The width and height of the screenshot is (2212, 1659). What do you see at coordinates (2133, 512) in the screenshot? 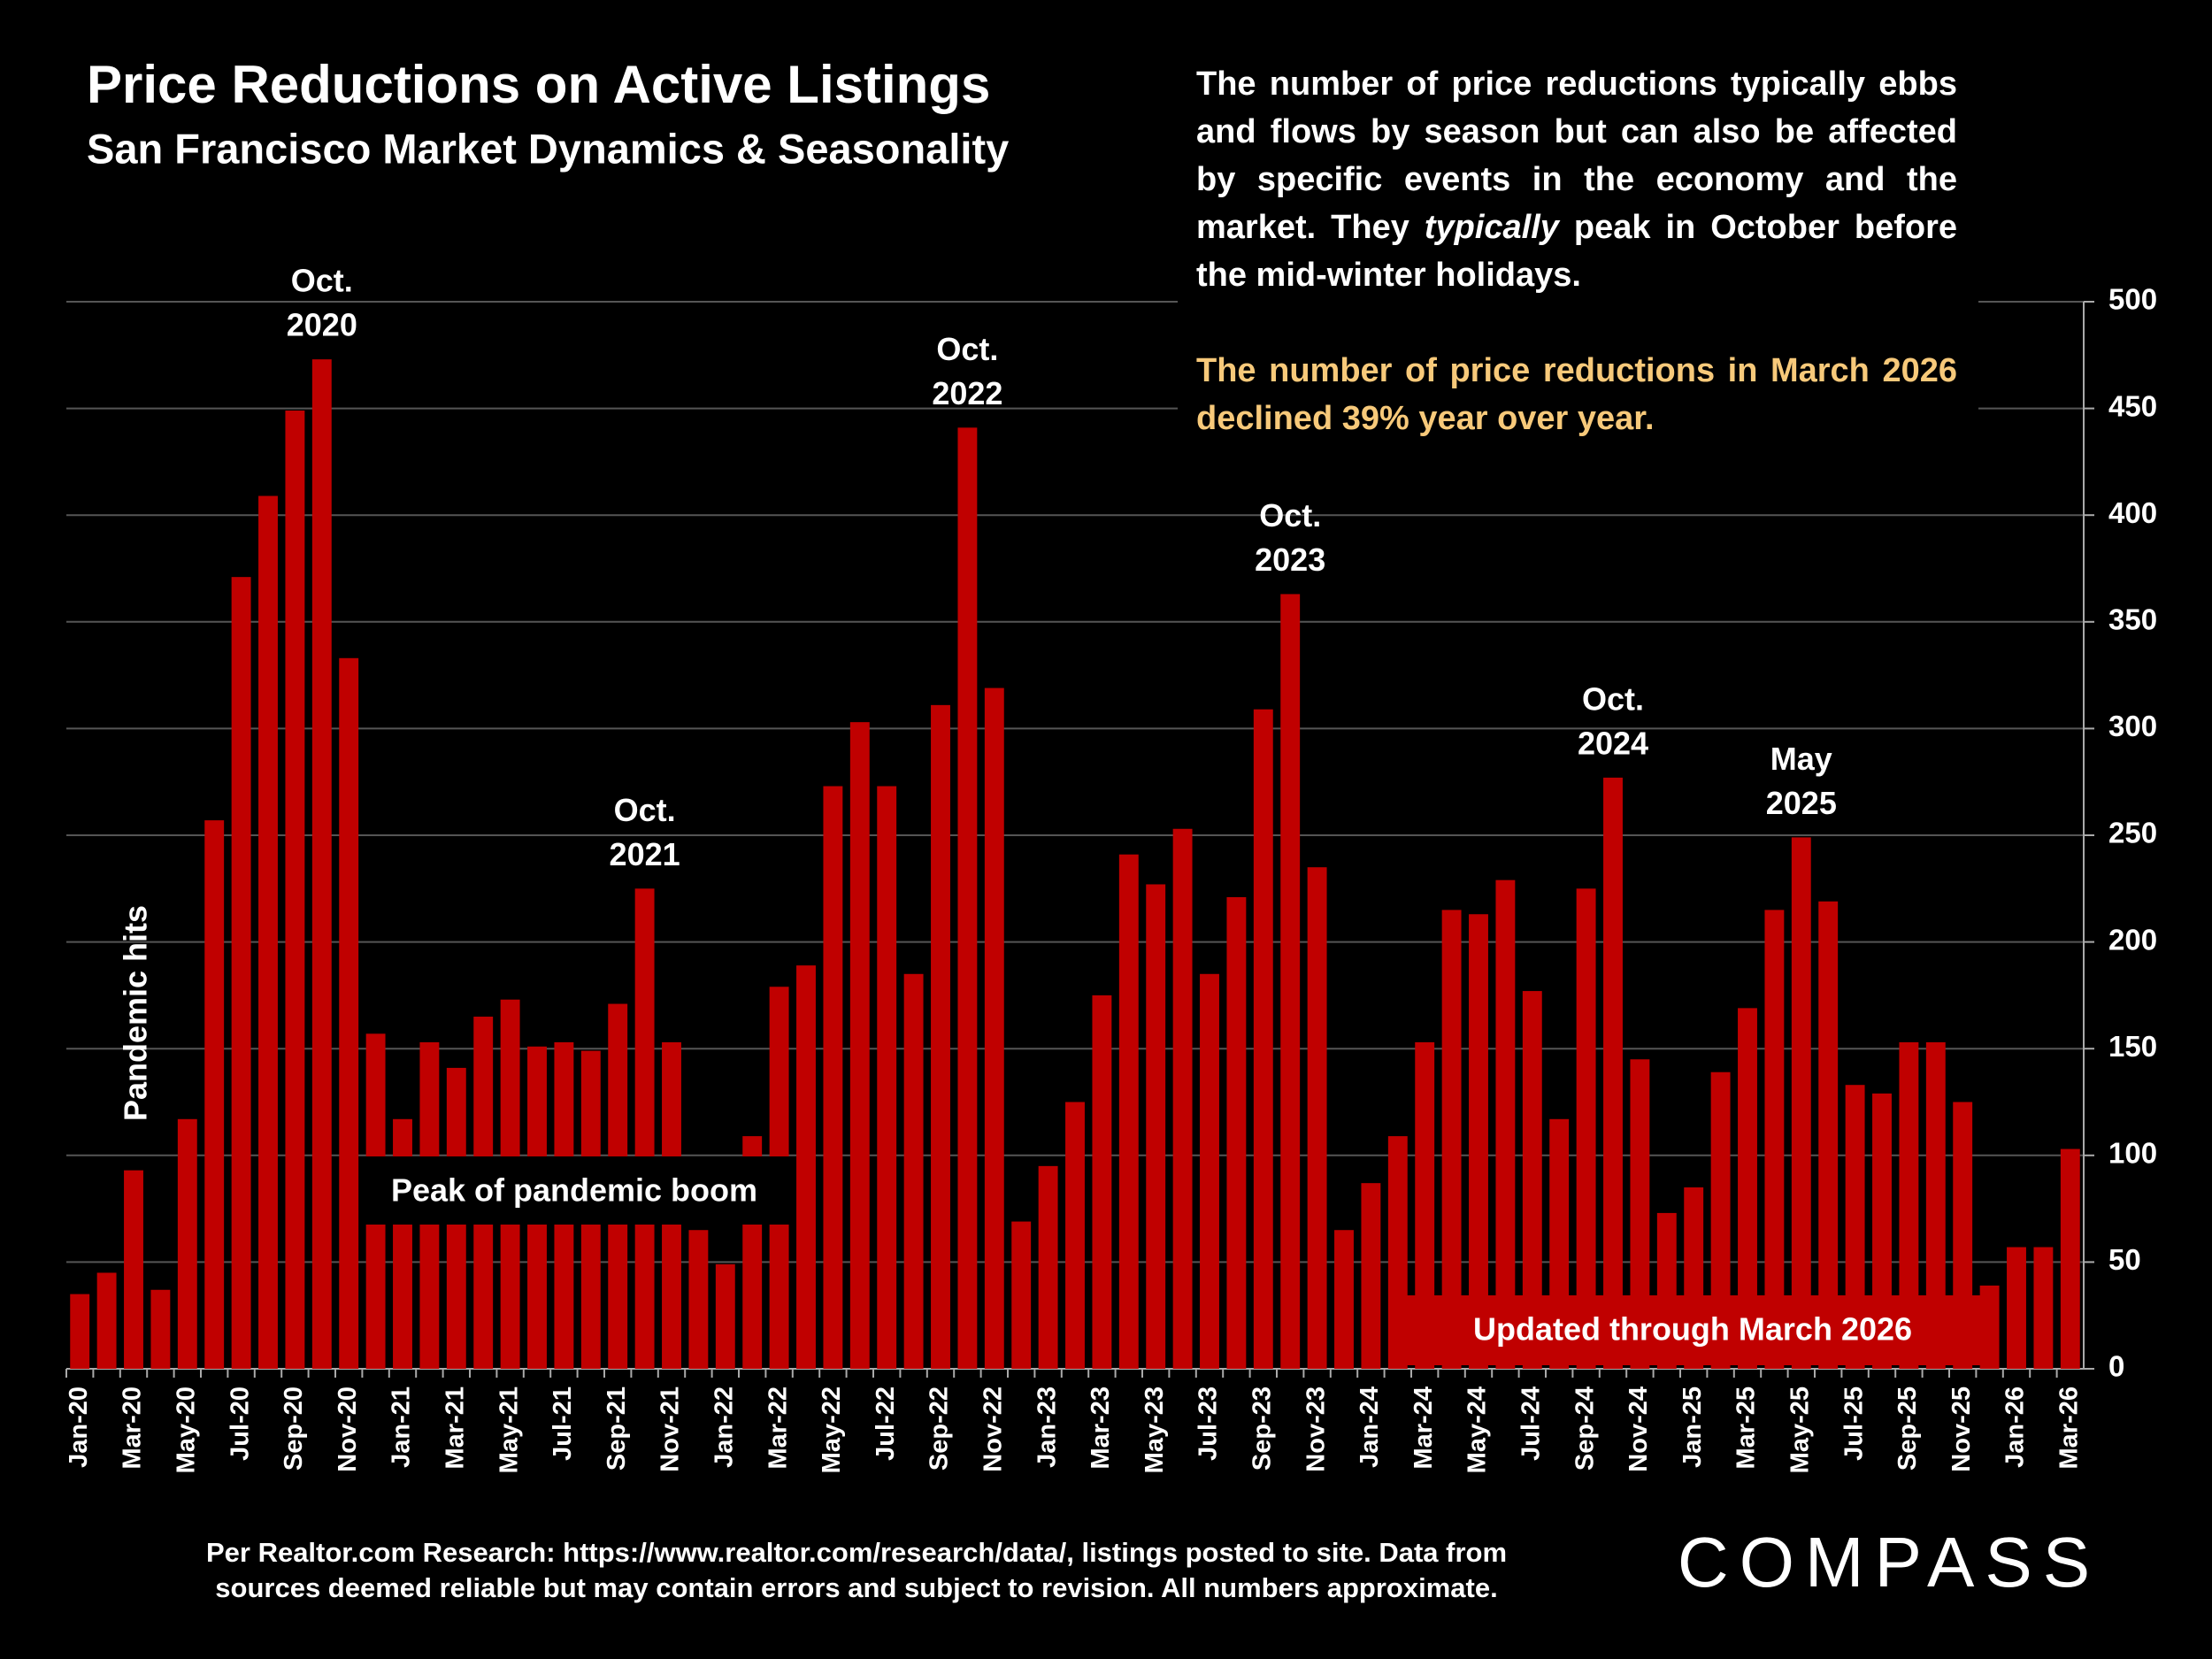
I see `y-tick-label: 400` at bounding box center [2133, 512].